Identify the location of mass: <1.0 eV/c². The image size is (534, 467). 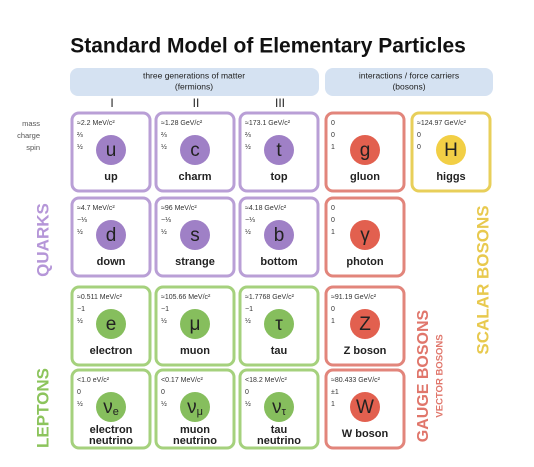
(93, 380).